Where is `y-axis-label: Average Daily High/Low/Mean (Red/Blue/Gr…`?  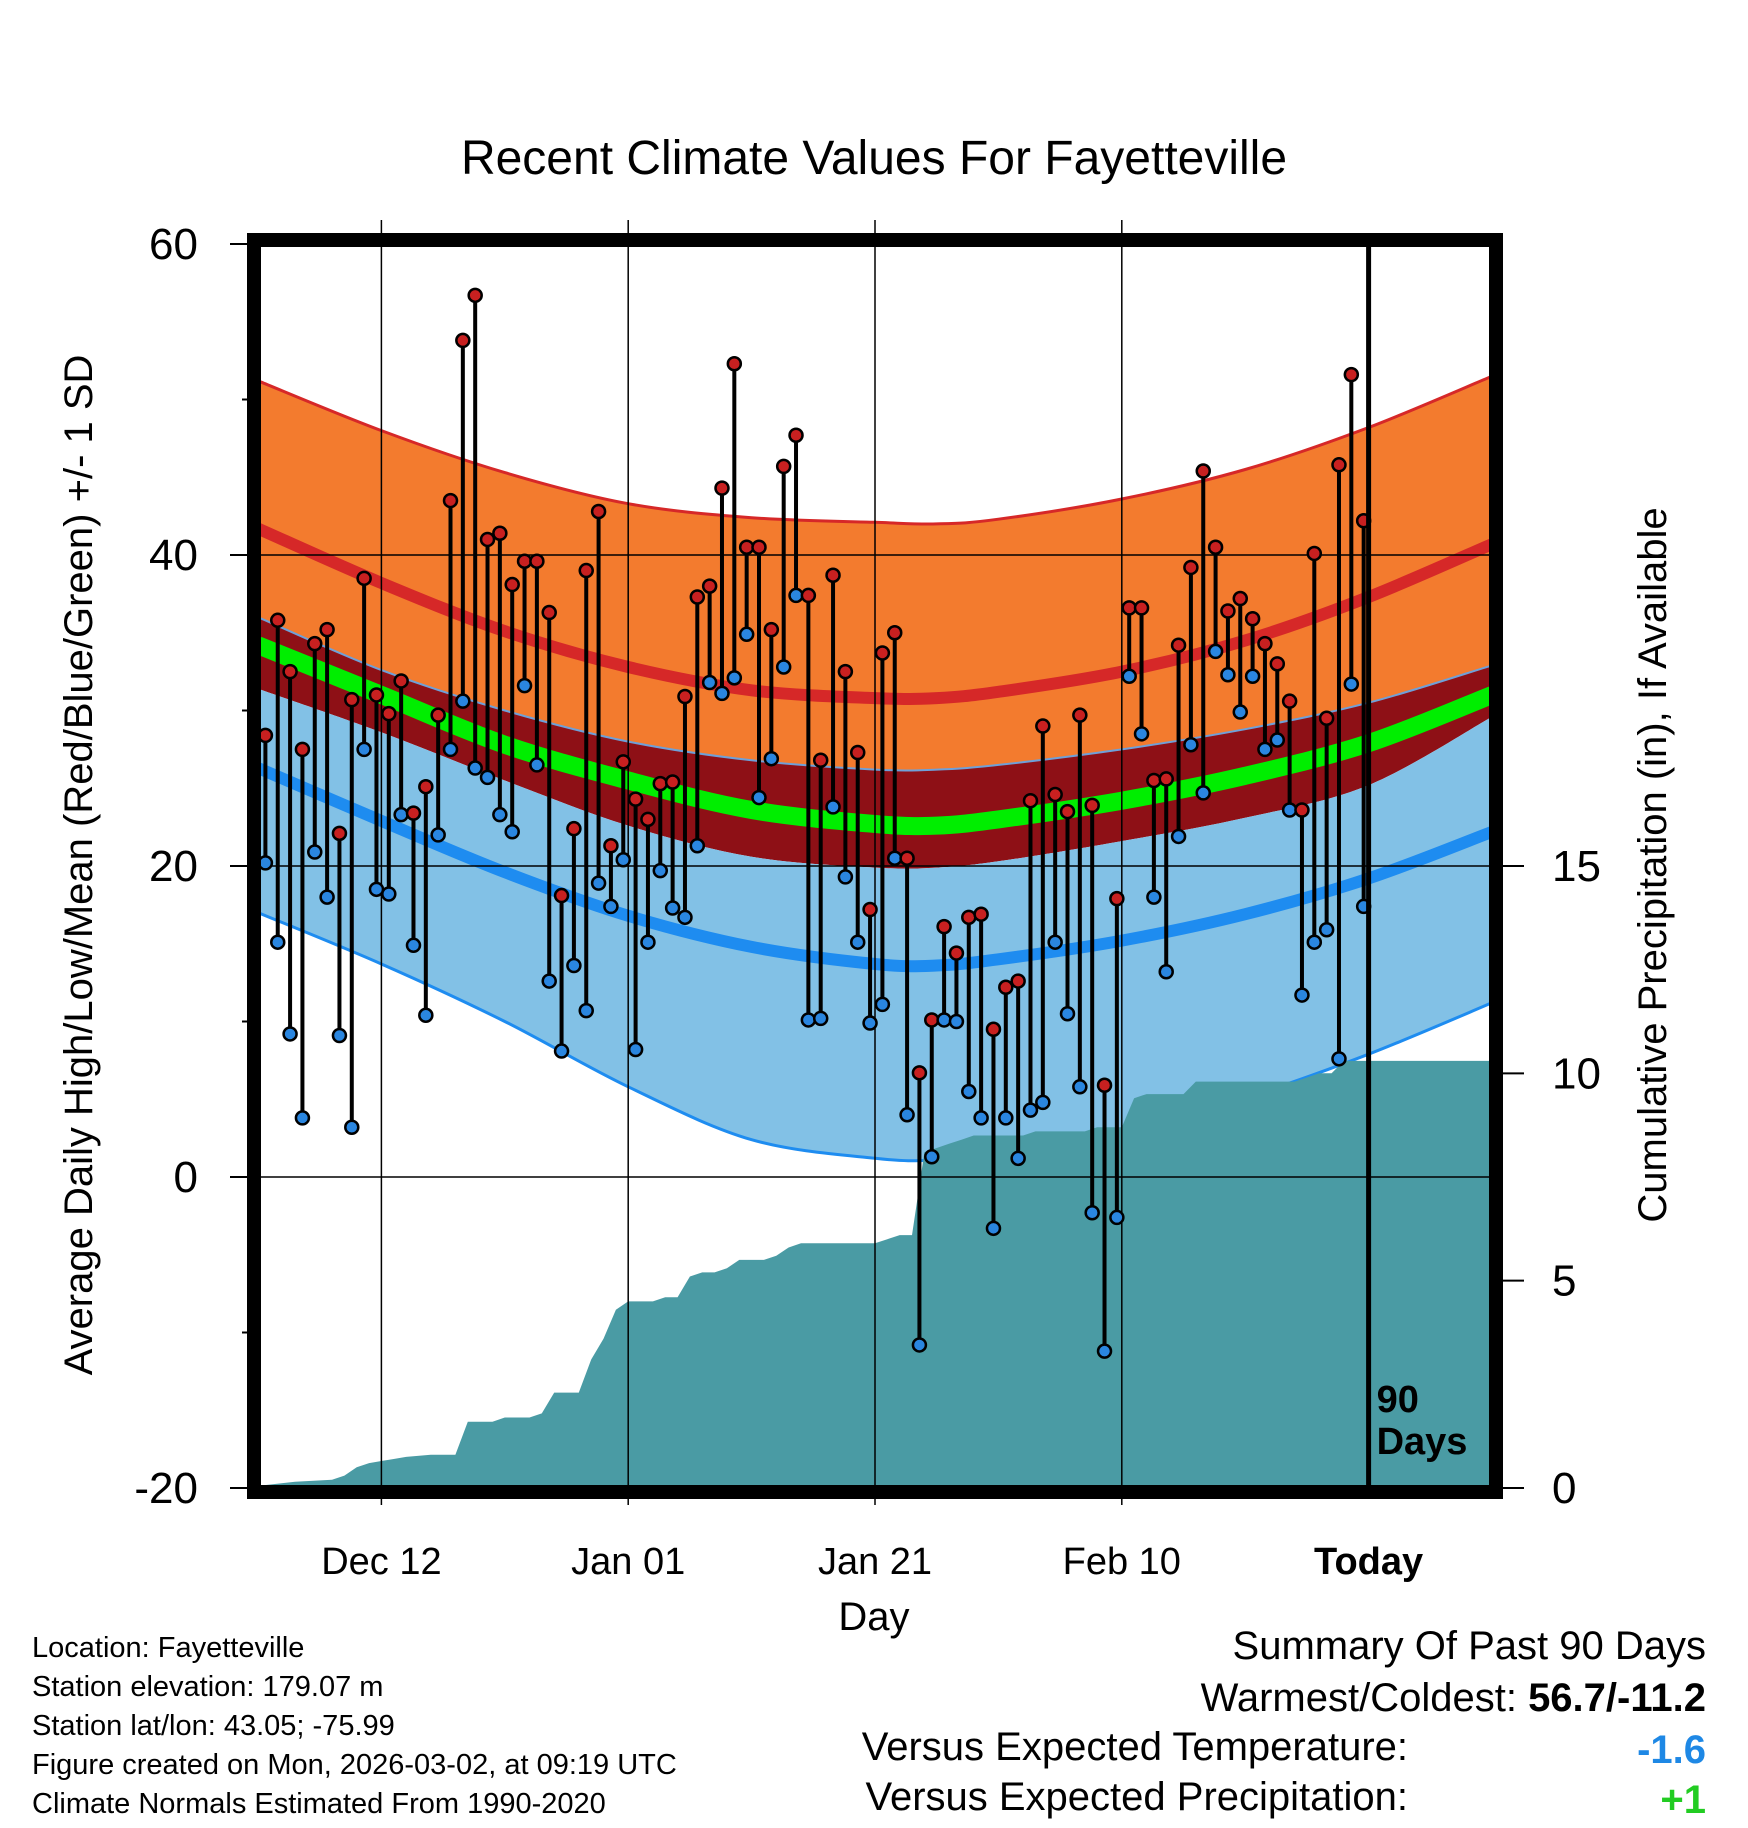
y-axis-label: Average Daily High/Low/Mean (Red/Blue/Gr… is located at coordinates (79, 865).